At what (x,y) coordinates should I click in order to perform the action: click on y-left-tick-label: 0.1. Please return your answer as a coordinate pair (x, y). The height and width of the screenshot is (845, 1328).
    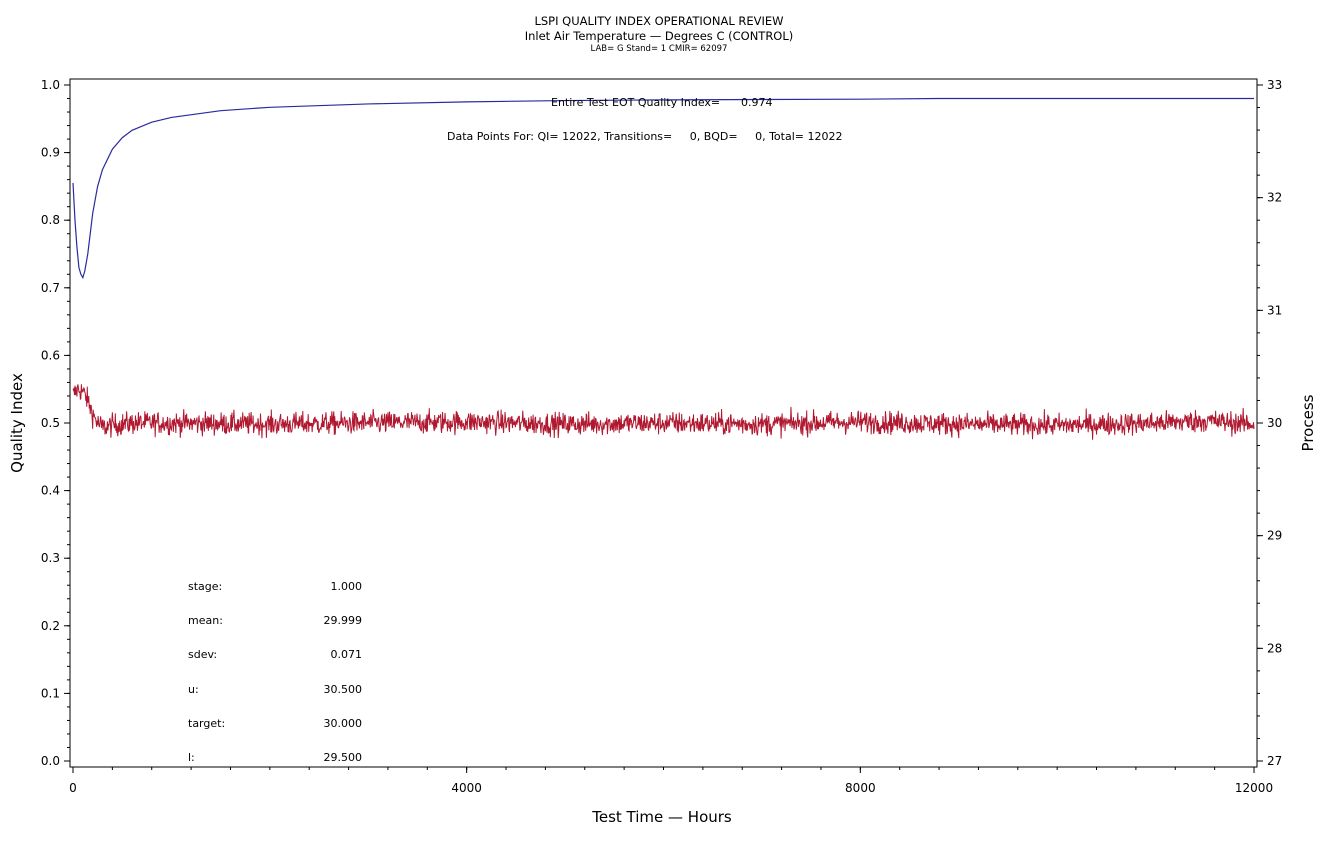
    Looking at the image, I should click on (50, 693).